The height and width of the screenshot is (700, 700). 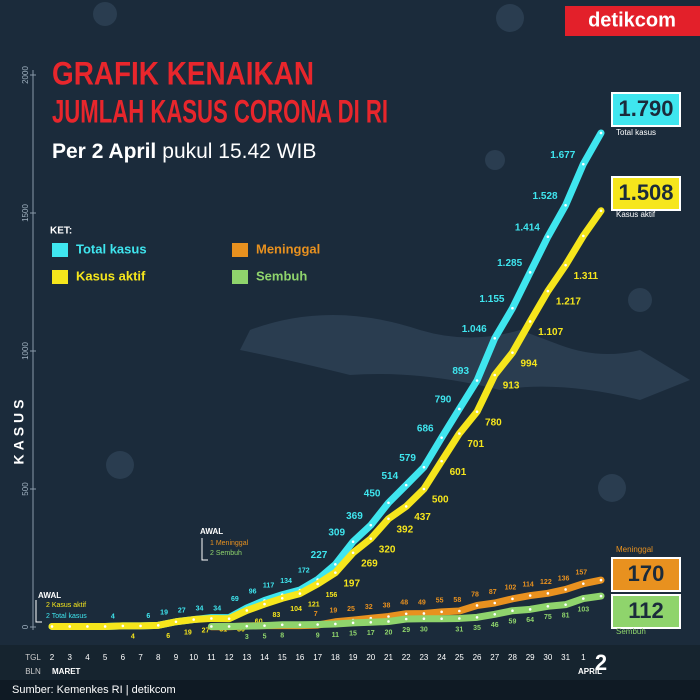 I want to click on data-label: 893, so click(x=460, y=371).